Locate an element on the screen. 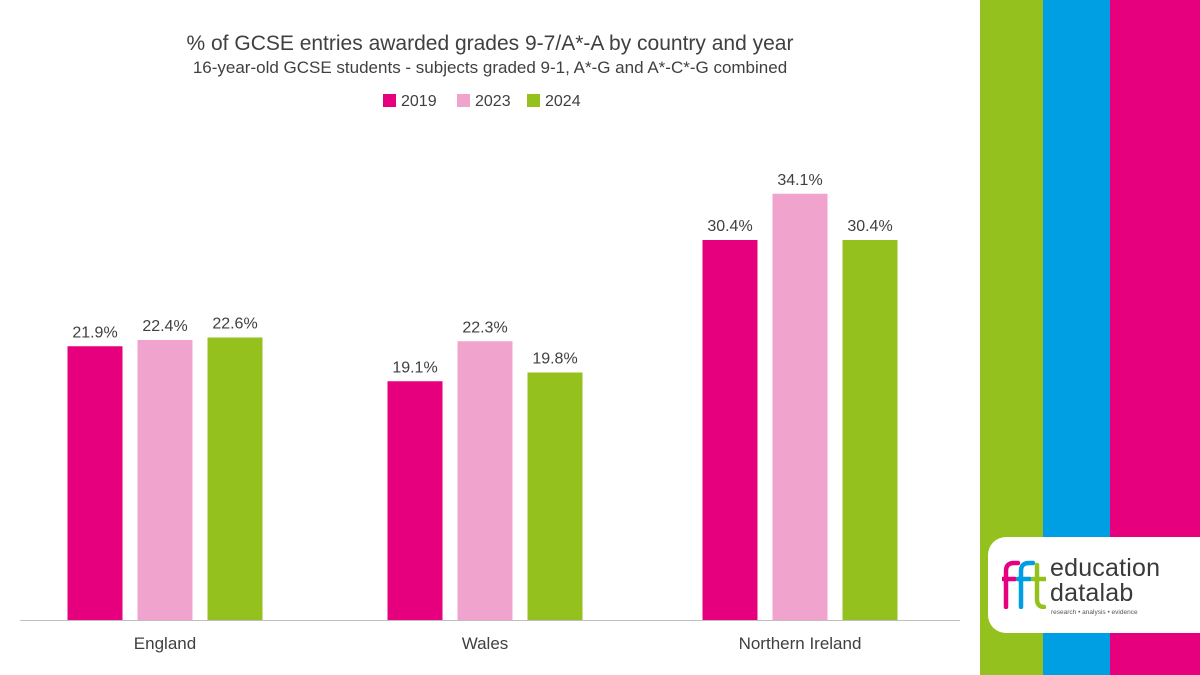 This screenshot has height=675, width=1200. data-label-northern-ireland-2023: 34.1% is located at coordinates (799, 180).